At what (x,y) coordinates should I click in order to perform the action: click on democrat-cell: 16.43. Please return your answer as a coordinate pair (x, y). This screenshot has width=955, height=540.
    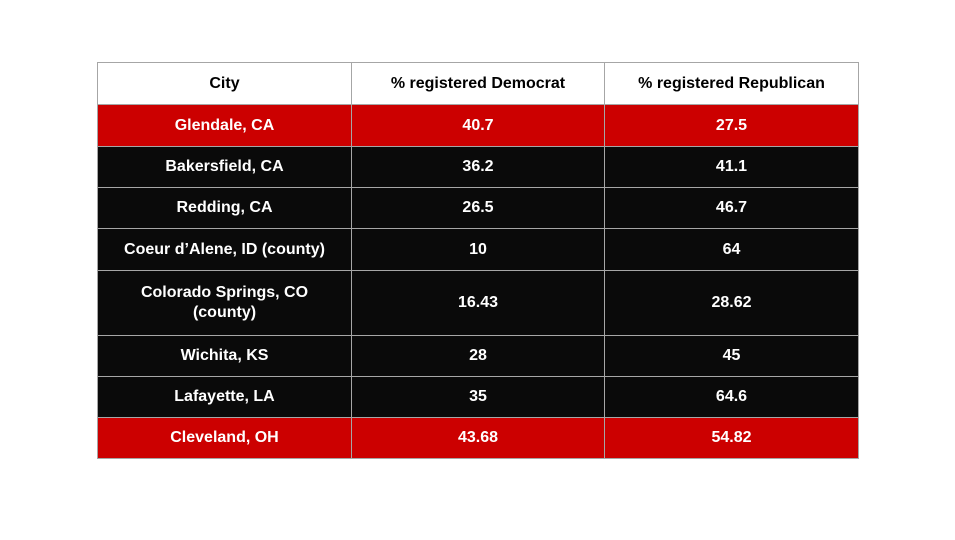
    Looking at the image, I should click on (478, 303).